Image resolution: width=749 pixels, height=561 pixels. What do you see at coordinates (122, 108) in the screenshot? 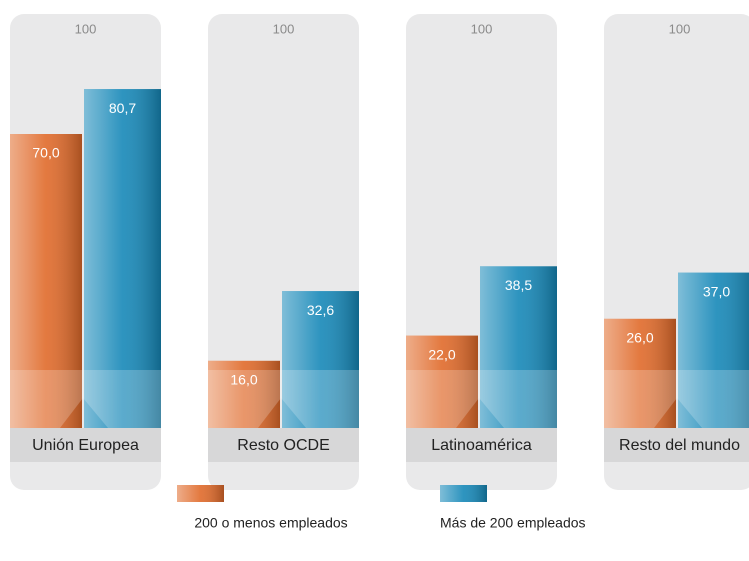
I see `value-label: 80,7` at bounding box center [122, 108].